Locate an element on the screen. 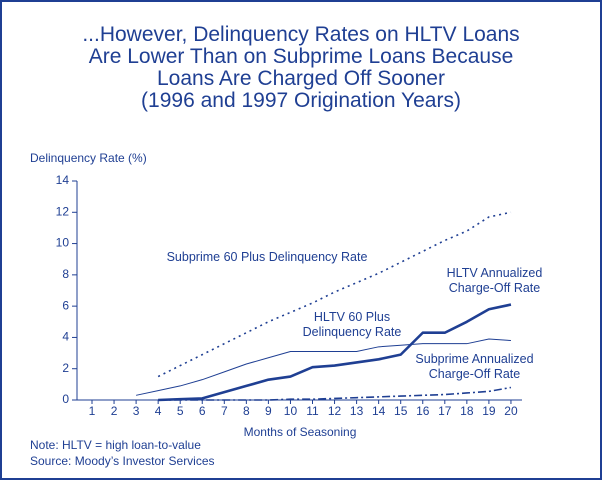  x-tick-label: 14 is located at coordinates (379, 411).